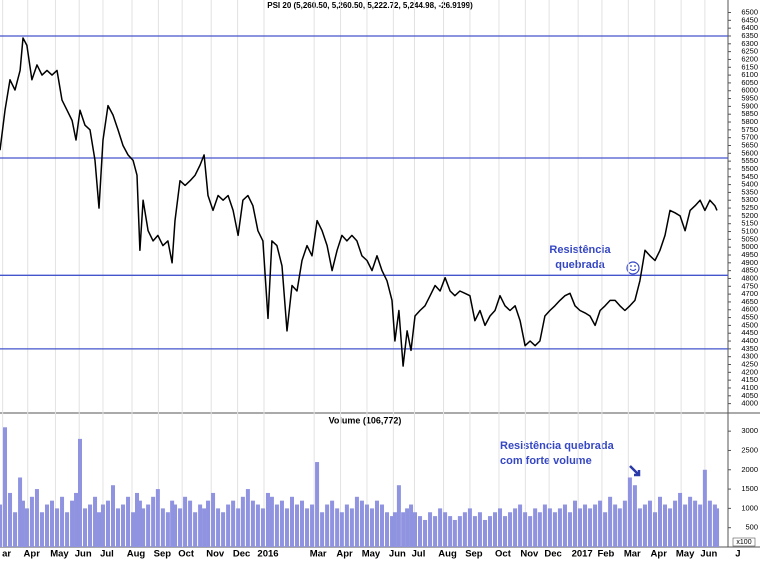 The width and height of the screenshot is (760, 561). What do you see at coordinates (605, 554) in the screenshot?
I see `x-tick-label: Feb` at bounding box center [605, 554].